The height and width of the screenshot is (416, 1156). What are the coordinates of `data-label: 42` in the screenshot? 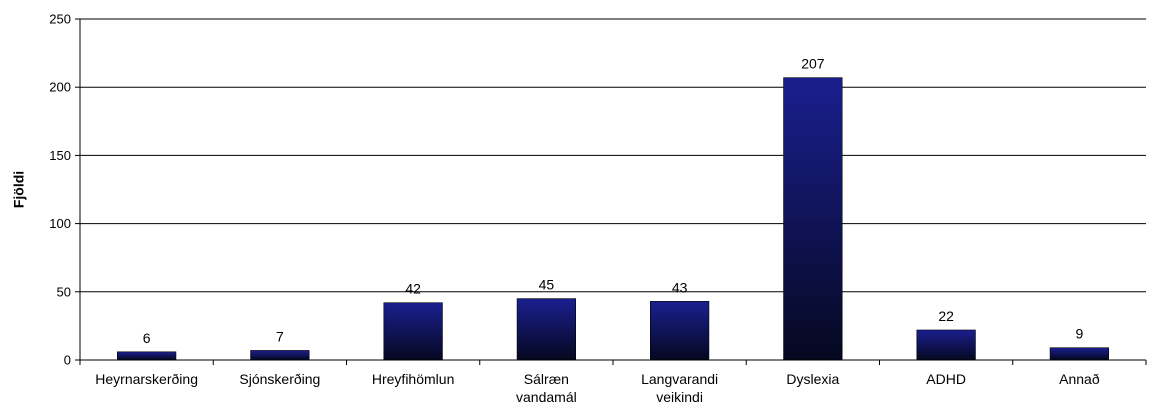 It's located at (413, 289).